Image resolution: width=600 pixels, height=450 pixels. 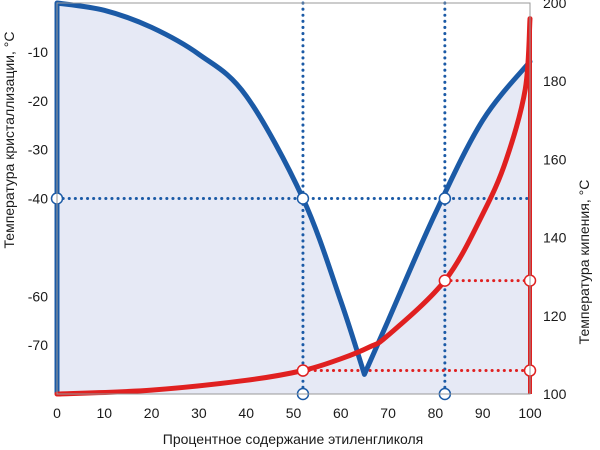 I want to click on y-left-tick-label: -60, so click(x=38, y=296).